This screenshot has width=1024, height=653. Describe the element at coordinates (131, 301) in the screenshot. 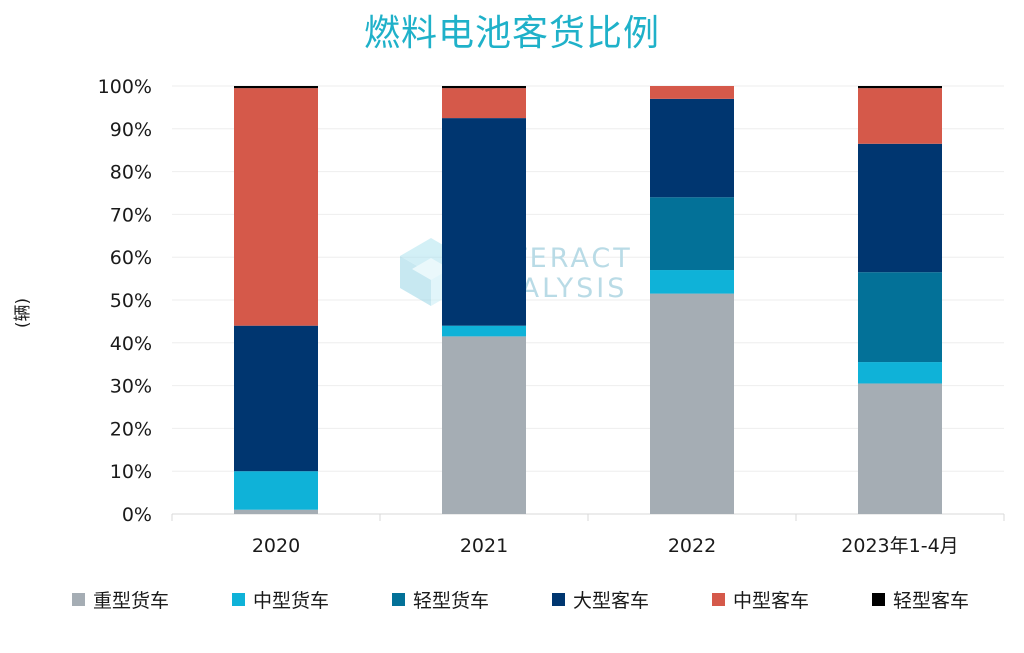

I see `y-tick-label: 50%` at that location.